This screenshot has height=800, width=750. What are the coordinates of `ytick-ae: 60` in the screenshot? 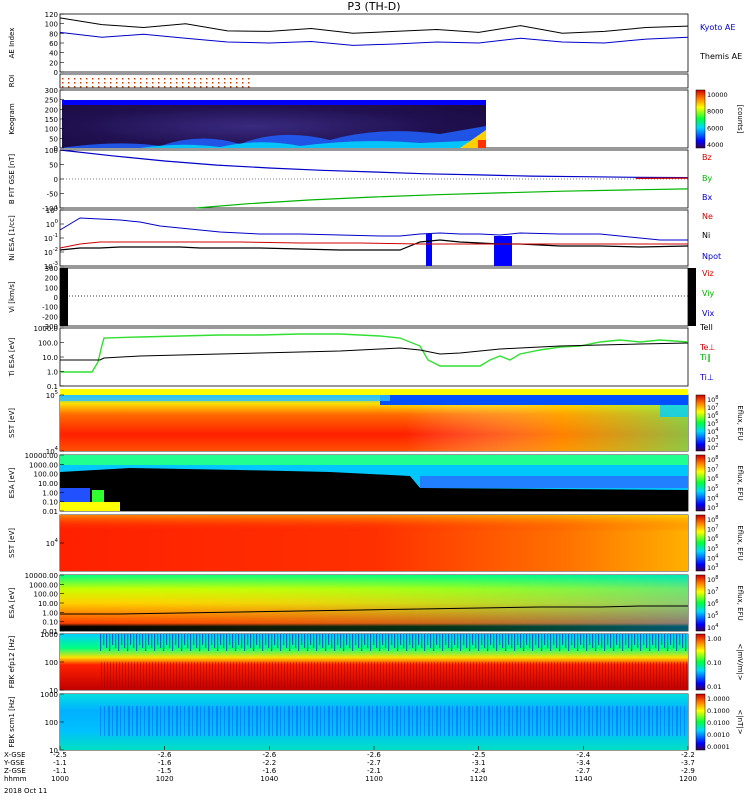 It's located at (53, 44).